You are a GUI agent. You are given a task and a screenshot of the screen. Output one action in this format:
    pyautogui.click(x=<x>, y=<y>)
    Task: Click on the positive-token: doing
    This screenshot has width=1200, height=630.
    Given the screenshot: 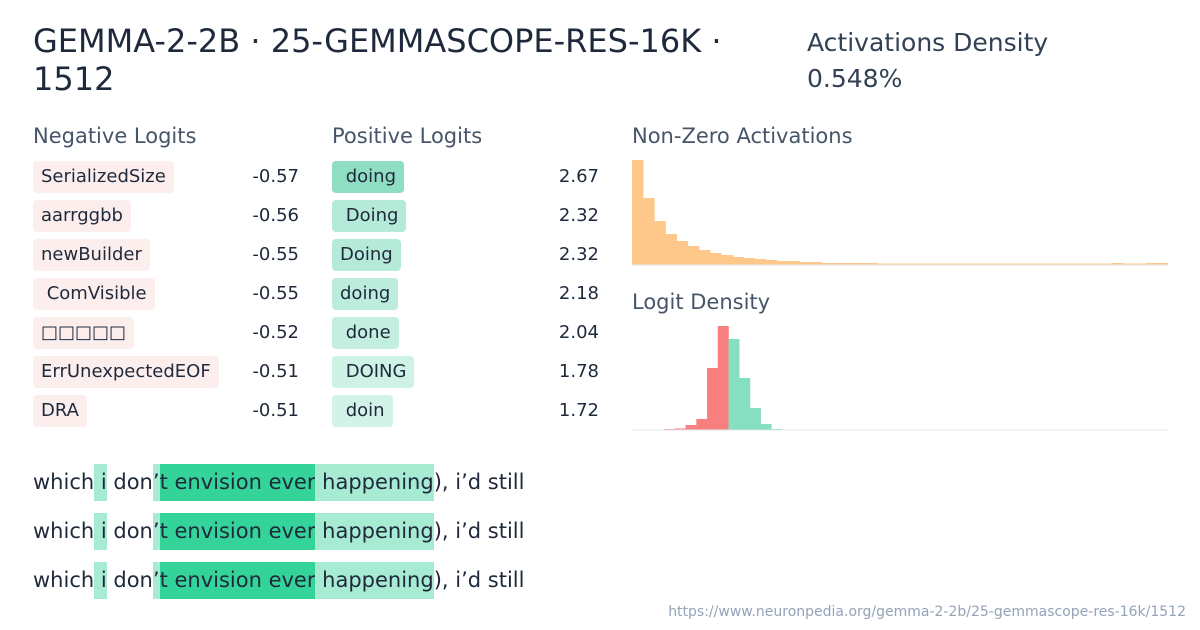 What is the action you would take?
    pyautogui.click(x=365, y=294)
    